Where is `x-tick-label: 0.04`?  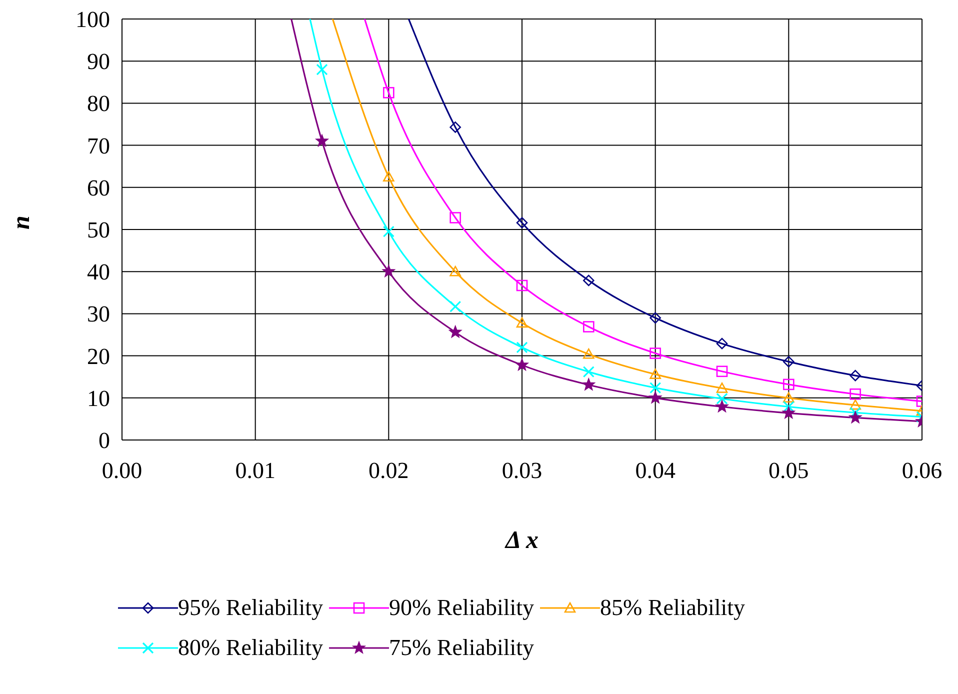 x-tick-label: 0.04 is located at coordinates (655, 470).